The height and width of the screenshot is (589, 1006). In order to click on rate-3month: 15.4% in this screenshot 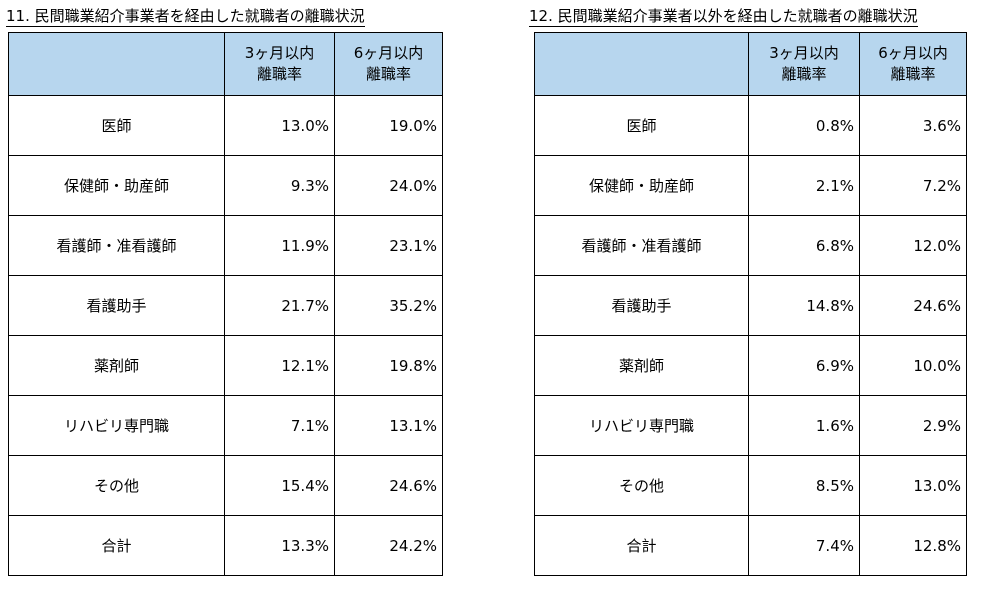, I will do `click(279, 485)`.